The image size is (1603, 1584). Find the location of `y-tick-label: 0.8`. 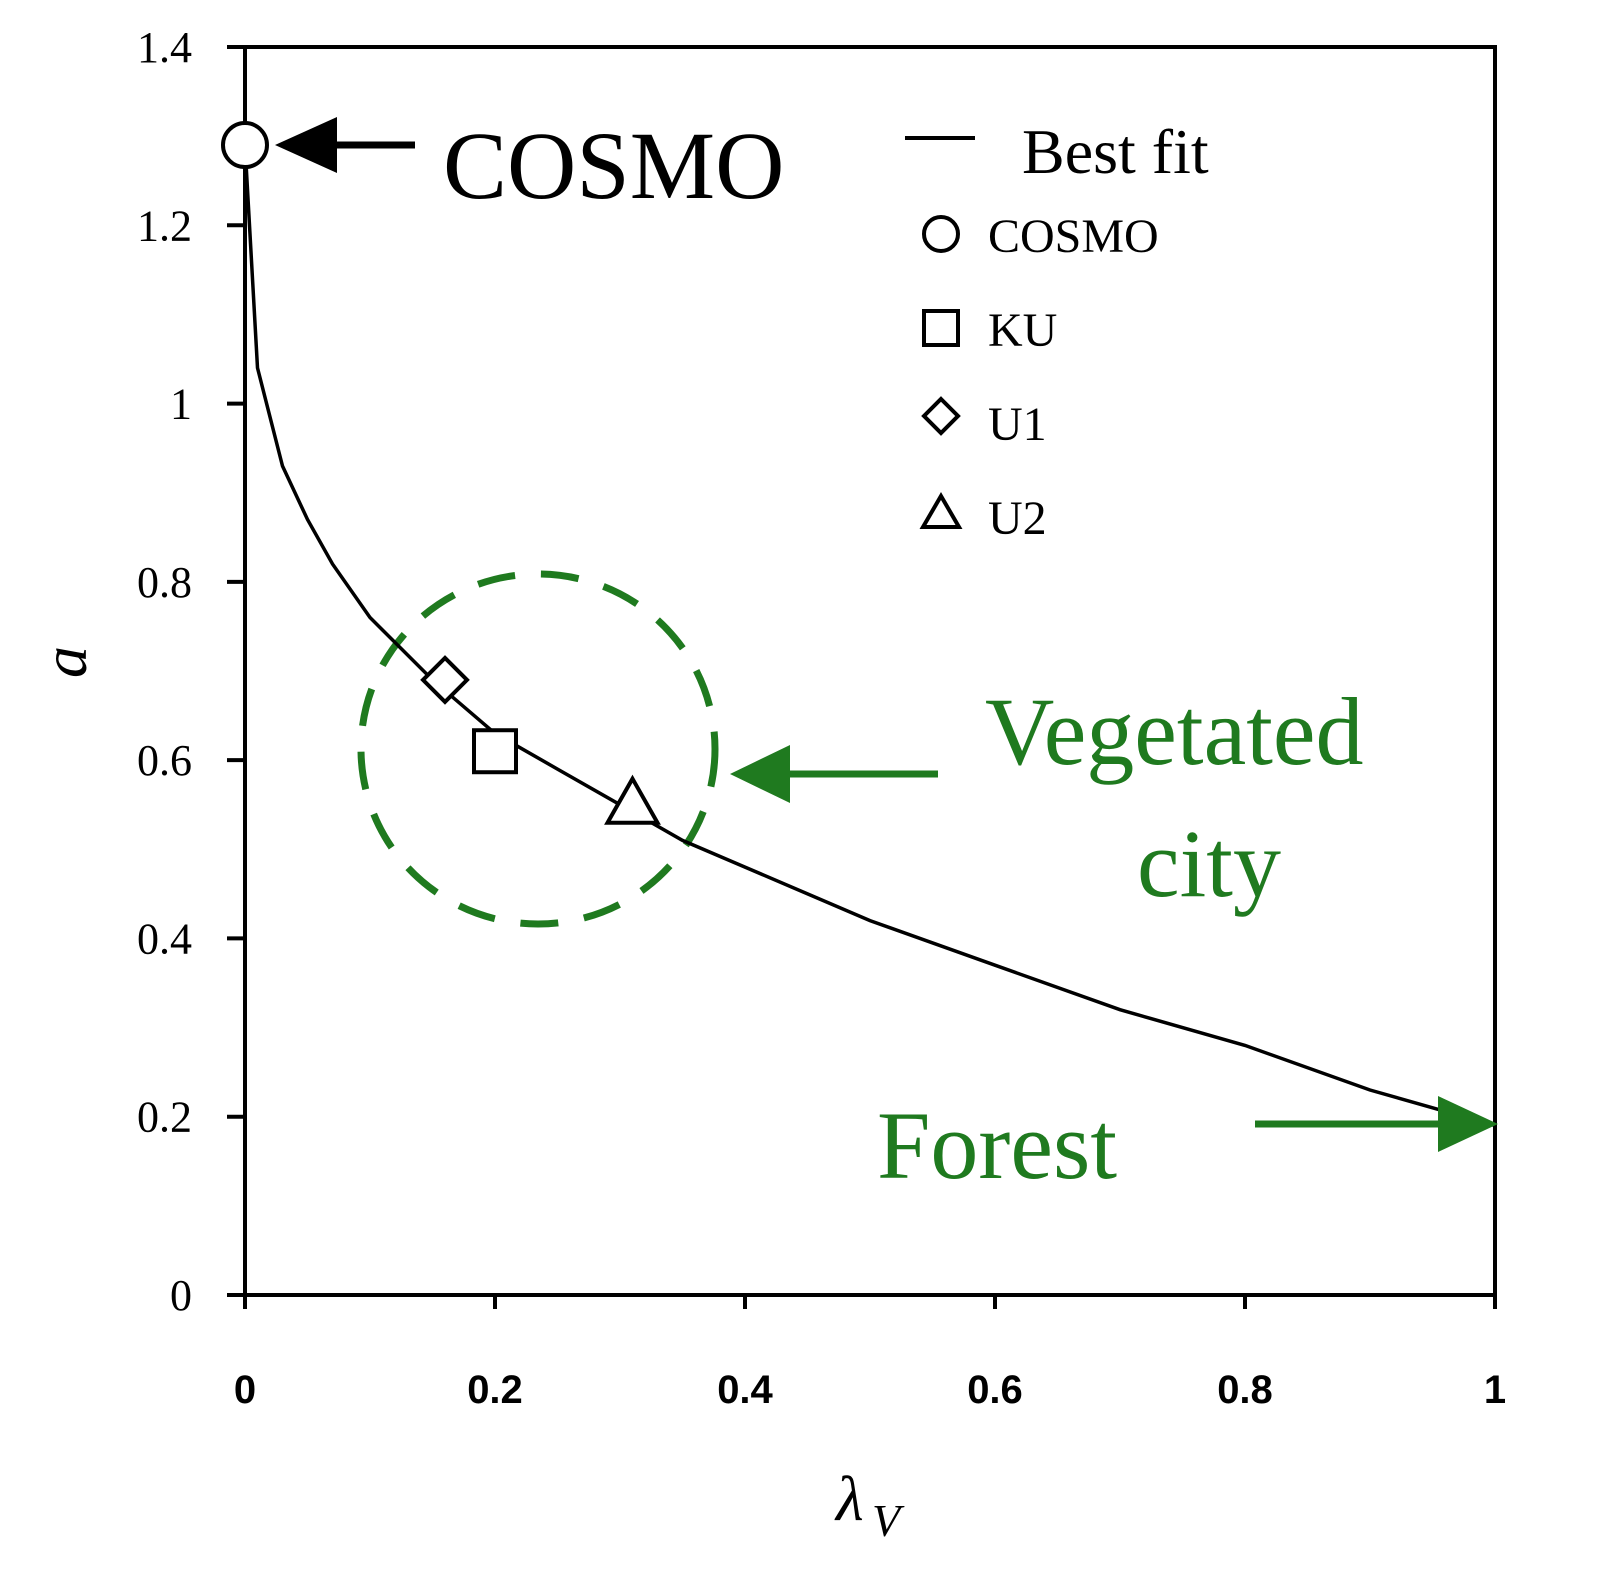

y-tick-label: 0.8 is located at coordinates (164, 582).